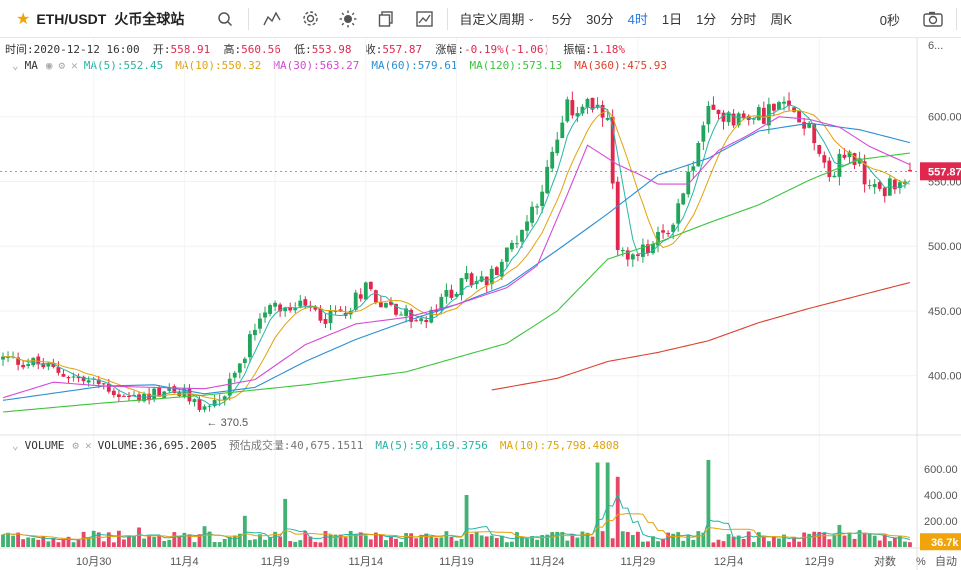 The image size is (961, 570). What do you see at coordinates (386, 19) in the screenshot?
I see `copy-icon` at bounding box center [386, 19].